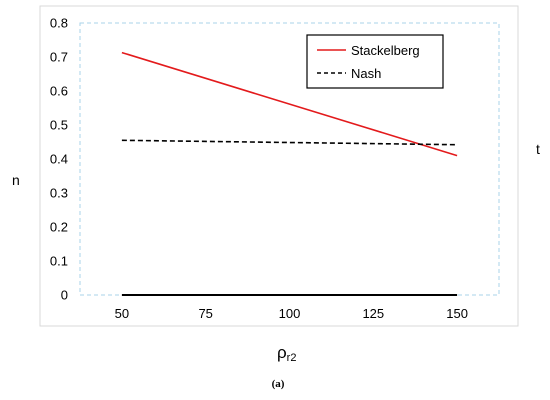  I want to click on legend-label-nash: Nash, so click(366, 73).